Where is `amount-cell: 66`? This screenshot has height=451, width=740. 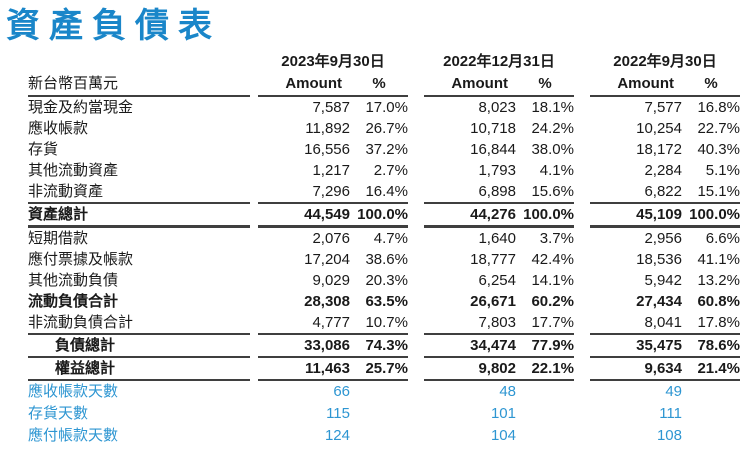
amount-cell: 66 is located at coordinates (341, 391).